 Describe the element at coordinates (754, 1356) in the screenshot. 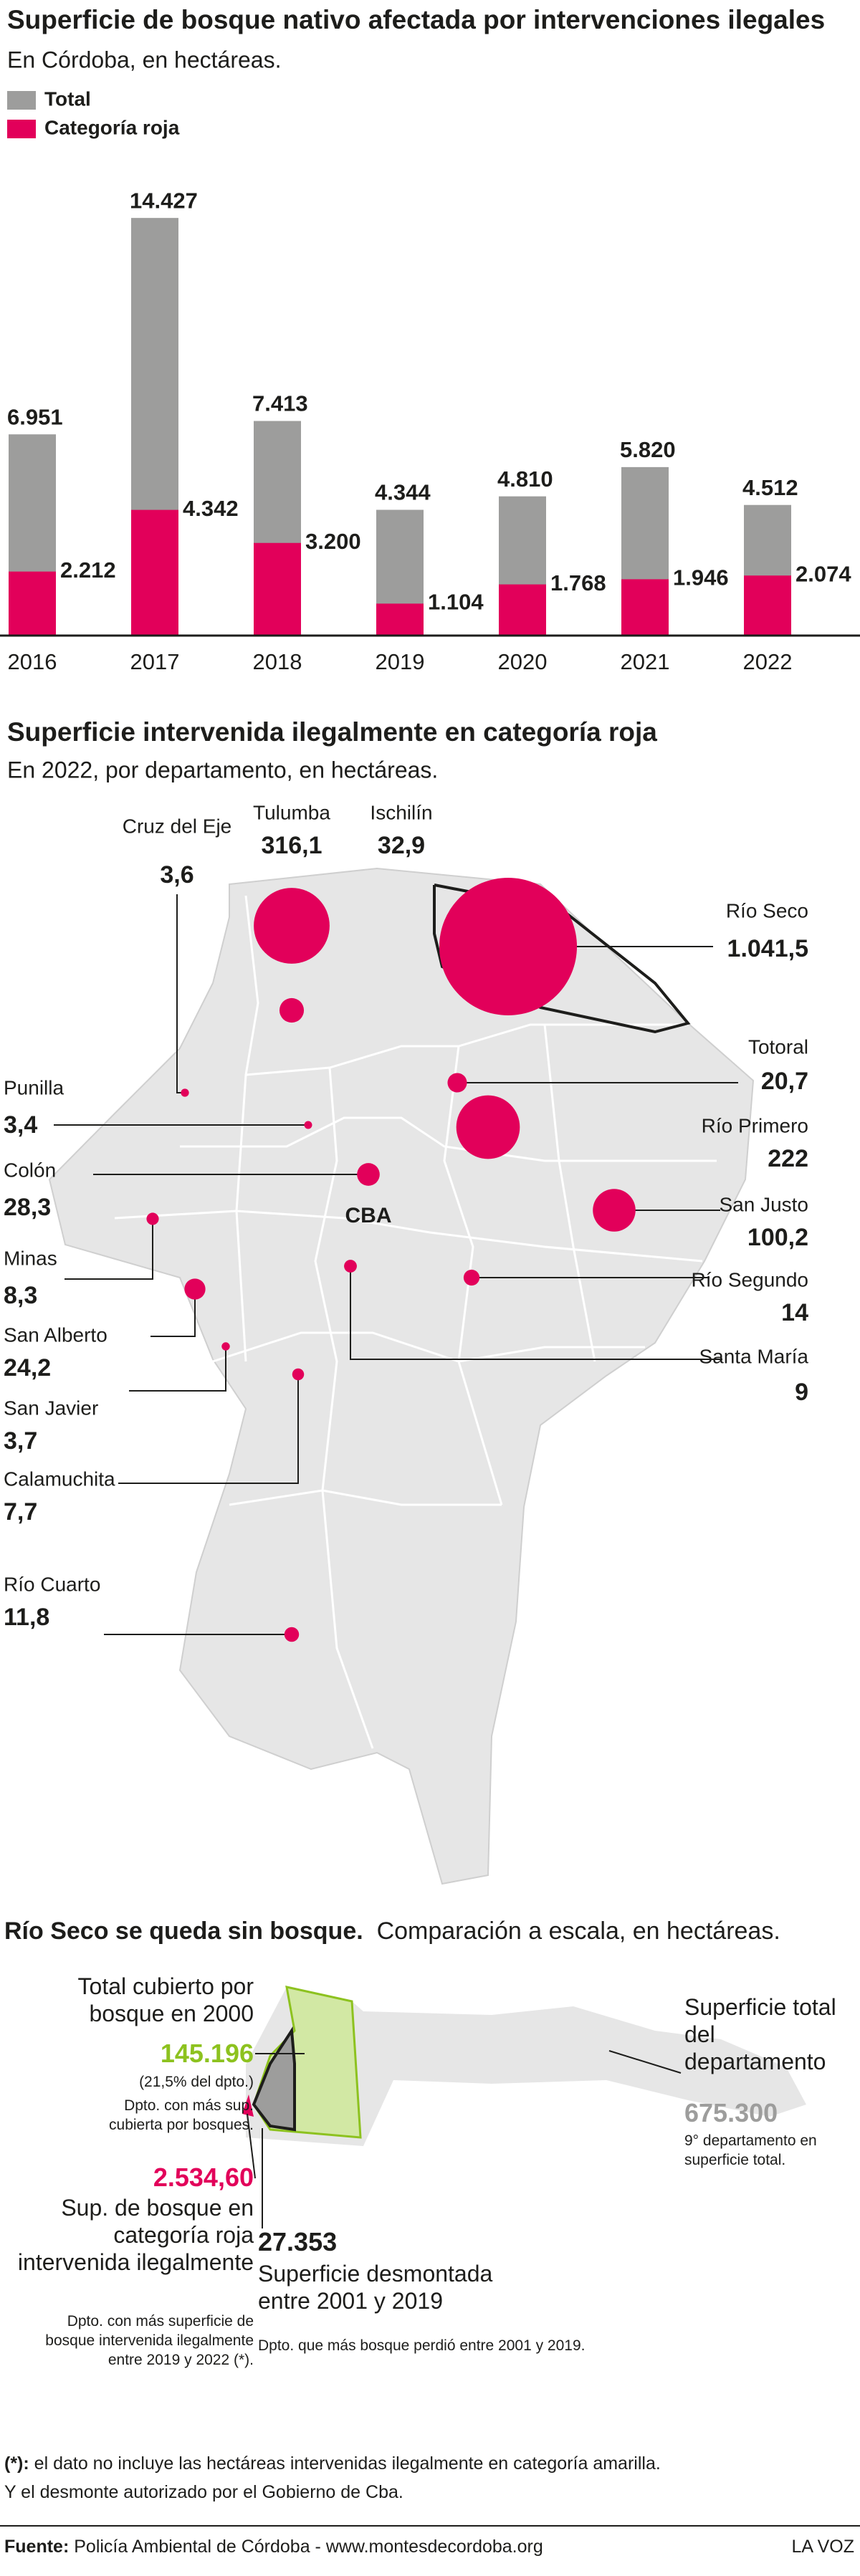

I see `category-label: Santa María` at that location.